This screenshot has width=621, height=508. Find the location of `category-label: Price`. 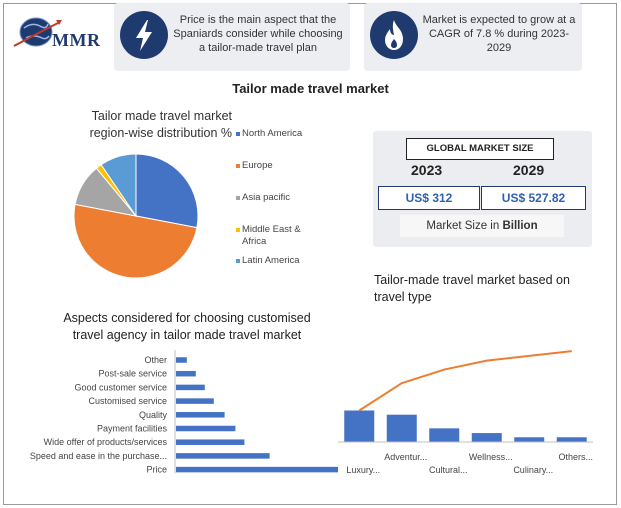

category-label: Price is located at coordinates (156, 470).